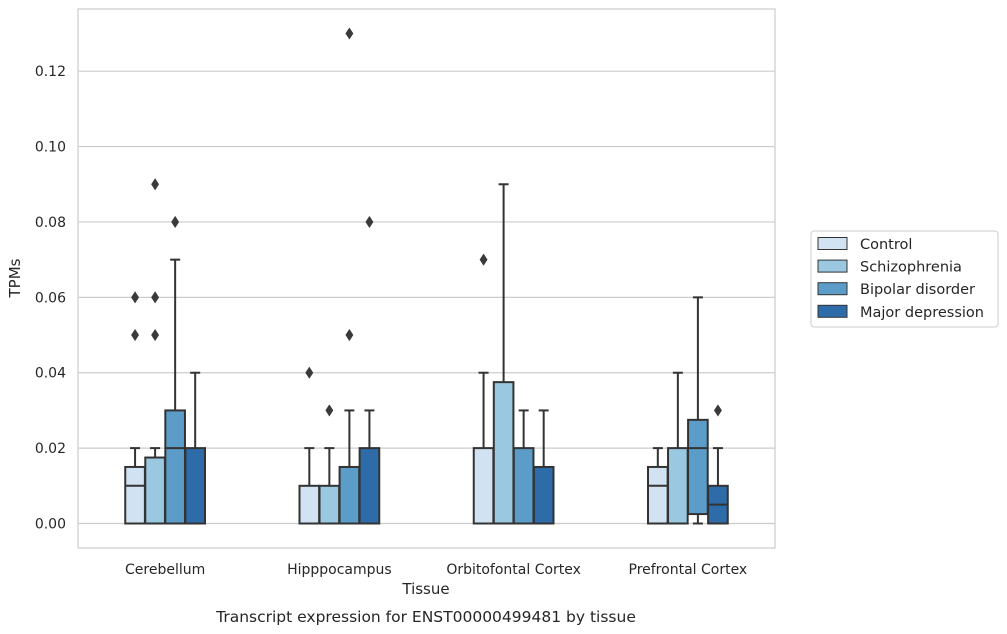  I want to click on y-axis-label: TPMs, so click(15, 278).